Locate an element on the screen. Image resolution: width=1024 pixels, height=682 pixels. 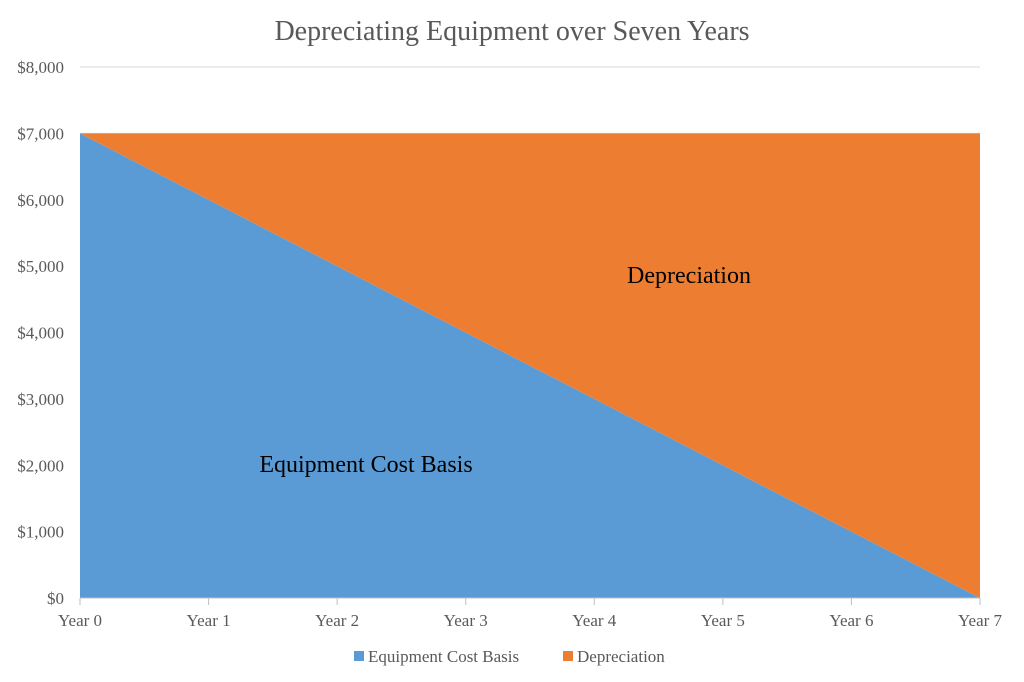
y-tick-label: $0 is located at coordinates (55, 598).